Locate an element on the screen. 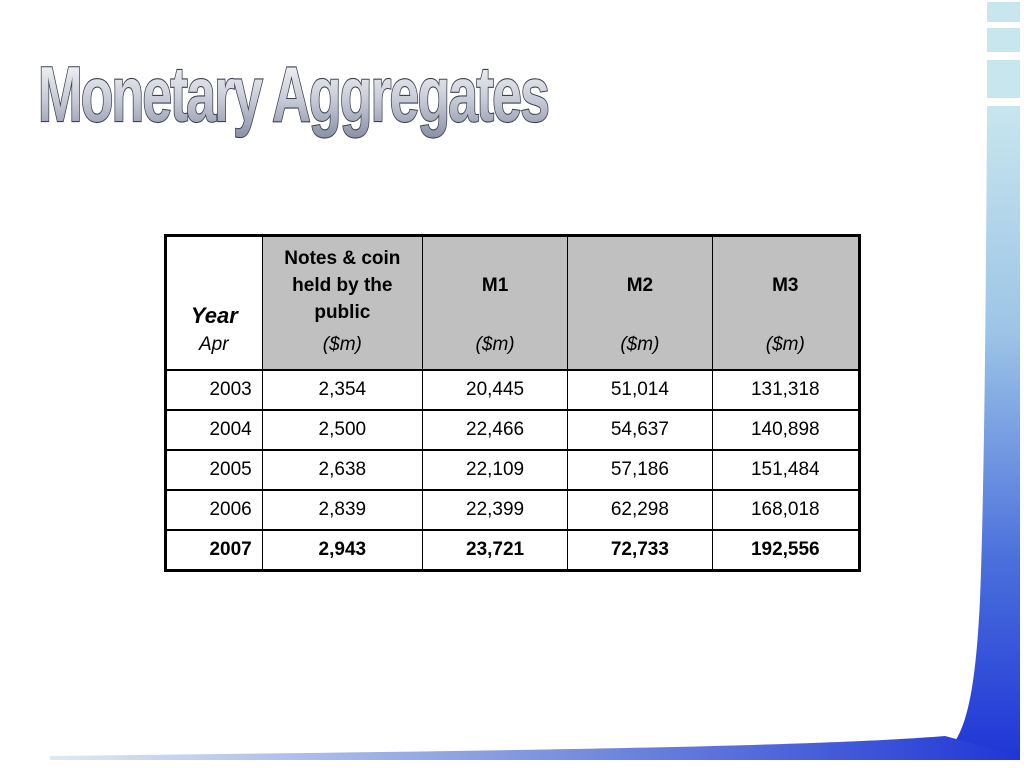 Image resolution: width=1024 pixels, height=768 pixels. m2-cell: 72,733 is located at coordinates (640, 550).